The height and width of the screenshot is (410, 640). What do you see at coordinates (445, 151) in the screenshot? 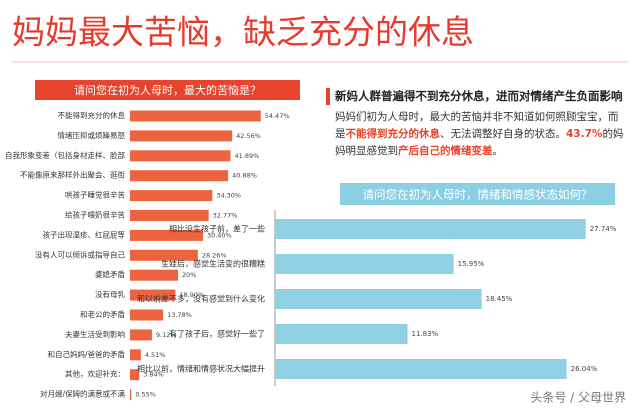
I see `highlight-text: 产后自己的情绪变差` at bounding box center [445, 151].